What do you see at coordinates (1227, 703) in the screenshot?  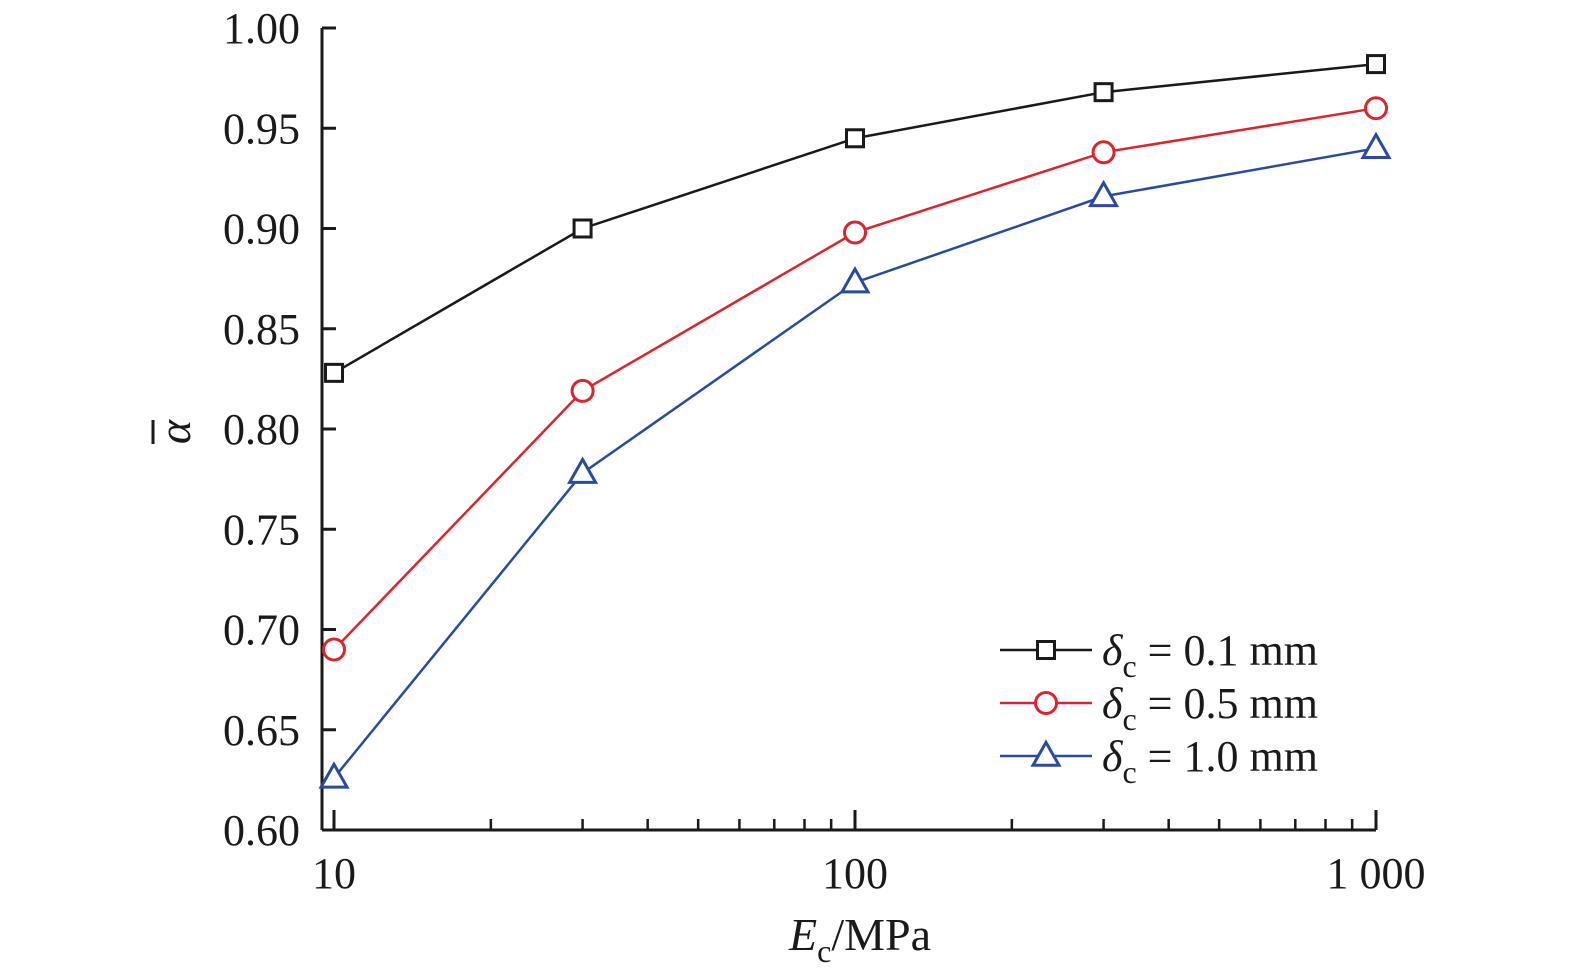 I see `legend-label-1-rest: = 0.5 mm` at bounding box center [1227, 703].